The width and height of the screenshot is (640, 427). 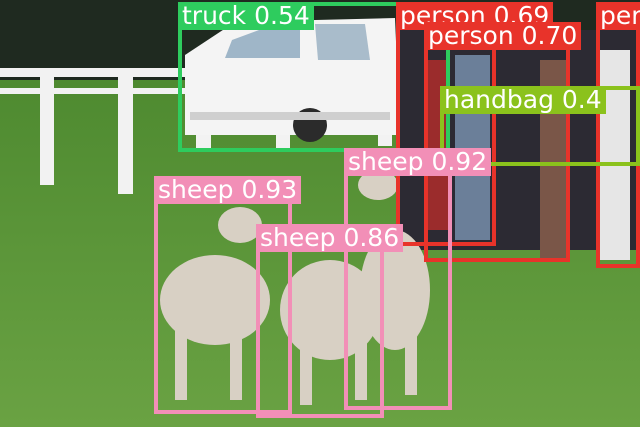 What do you see at coordinates (292, 80) in the screenshot?
I see `truck-shape` at bounding box center [292, 80].